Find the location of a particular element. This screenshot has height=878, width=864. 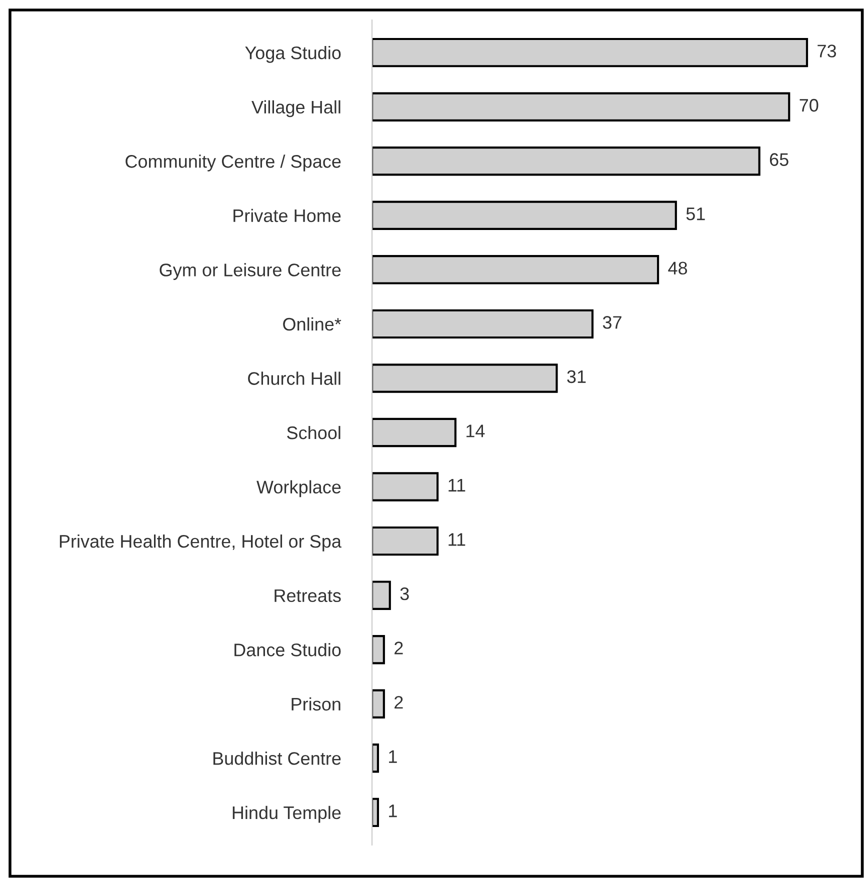

y-tick-label: Private Health Centre, Hotel or Spa is located at coordinates (201, 543).